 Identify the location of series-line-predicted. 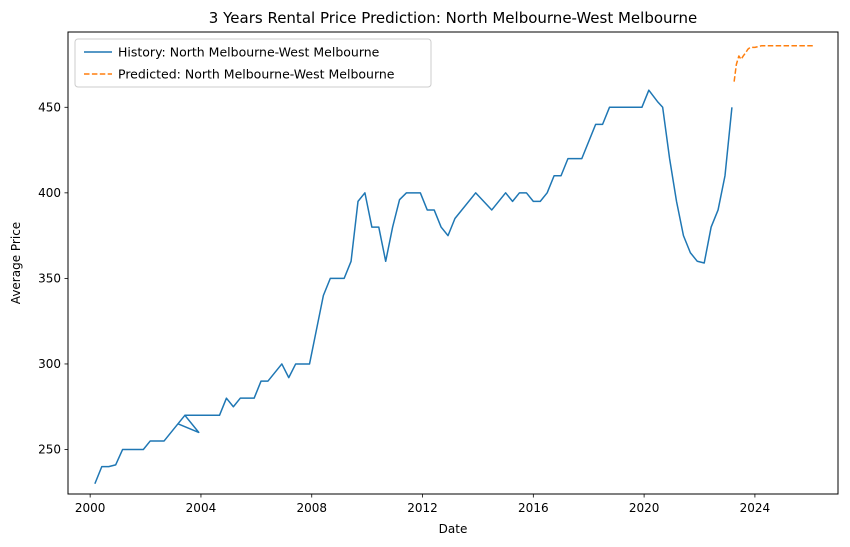
(774, 63).